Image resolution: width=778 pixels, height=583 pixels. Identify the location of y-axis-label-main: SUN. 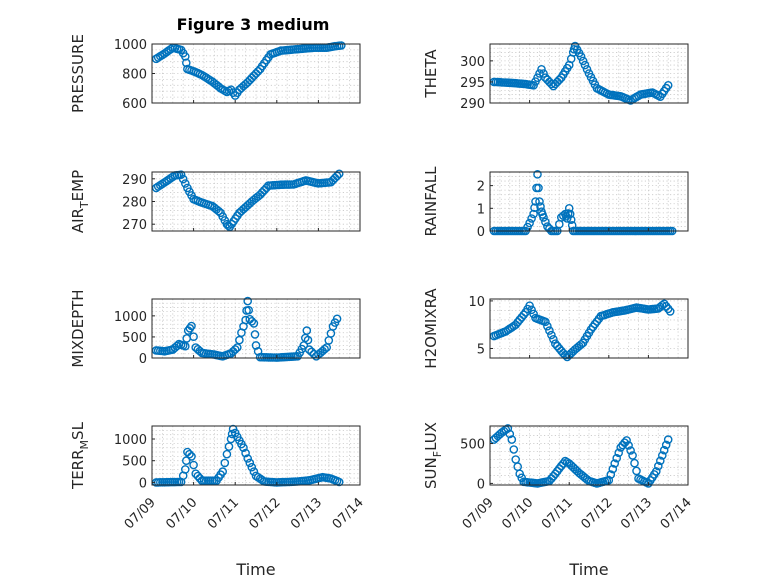
(431, 473).